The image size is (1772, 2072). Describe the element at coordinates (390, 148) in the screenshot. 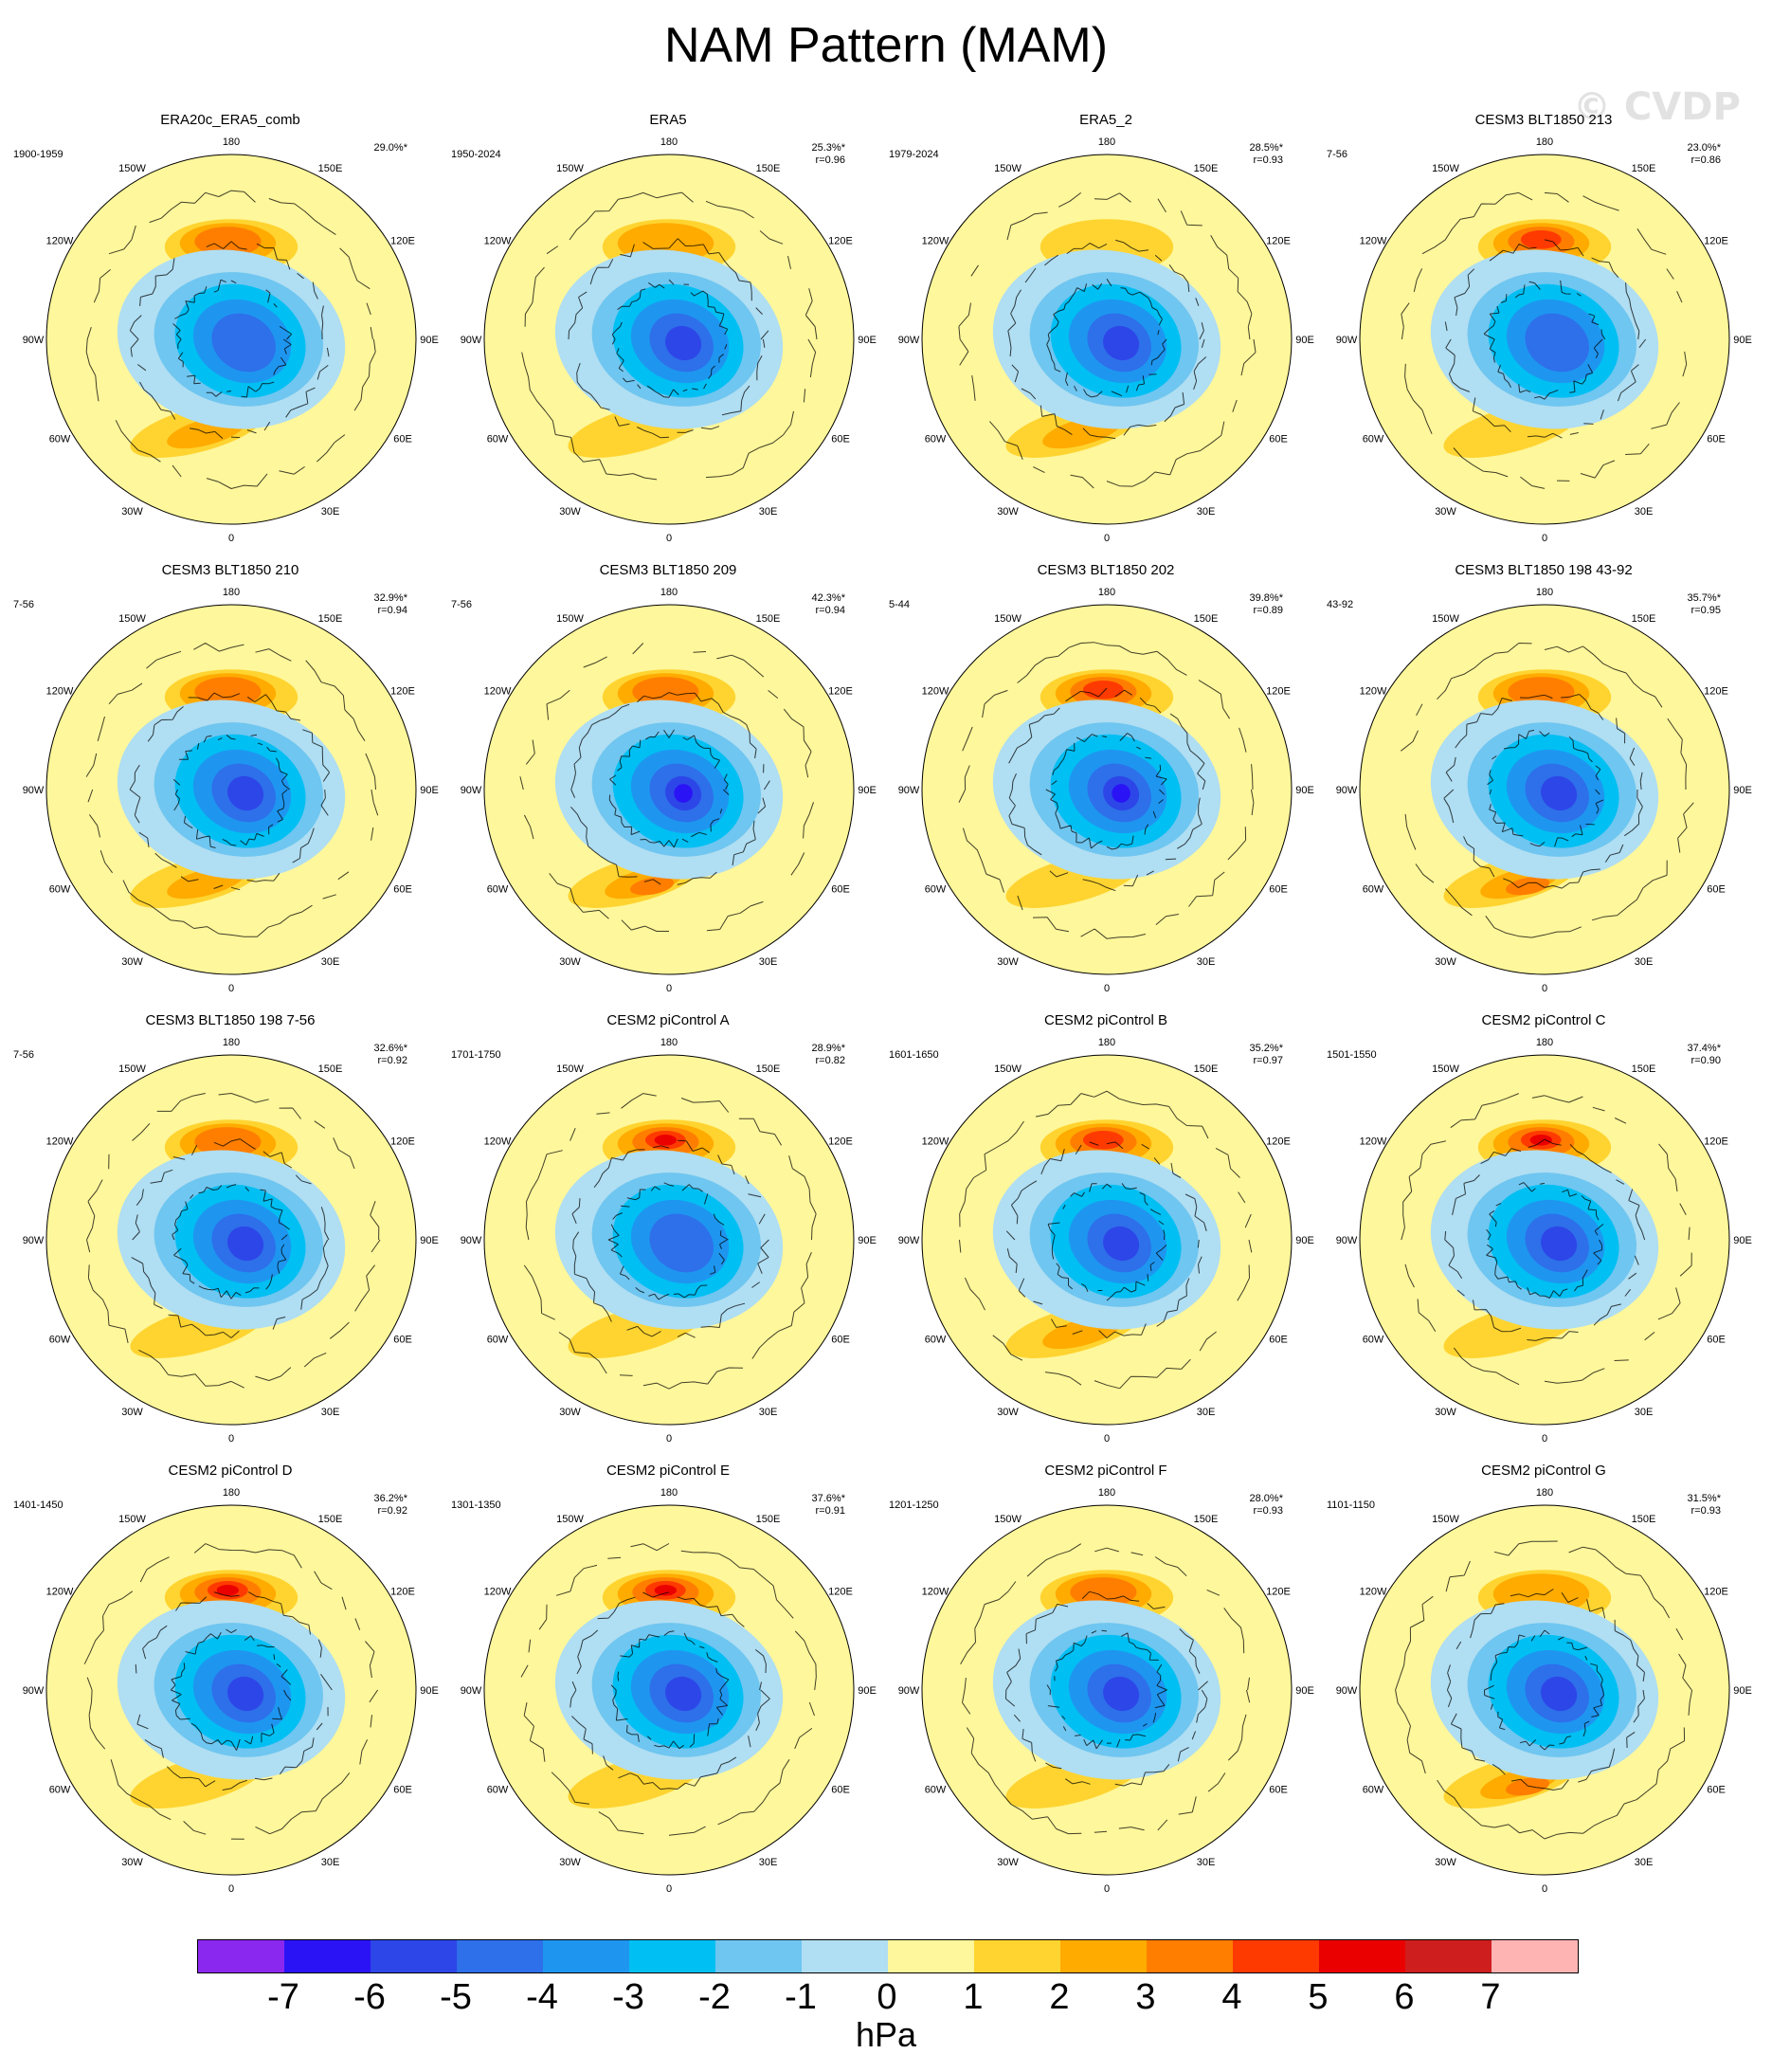

I see `panel-stats: 29.0%*` at that location.